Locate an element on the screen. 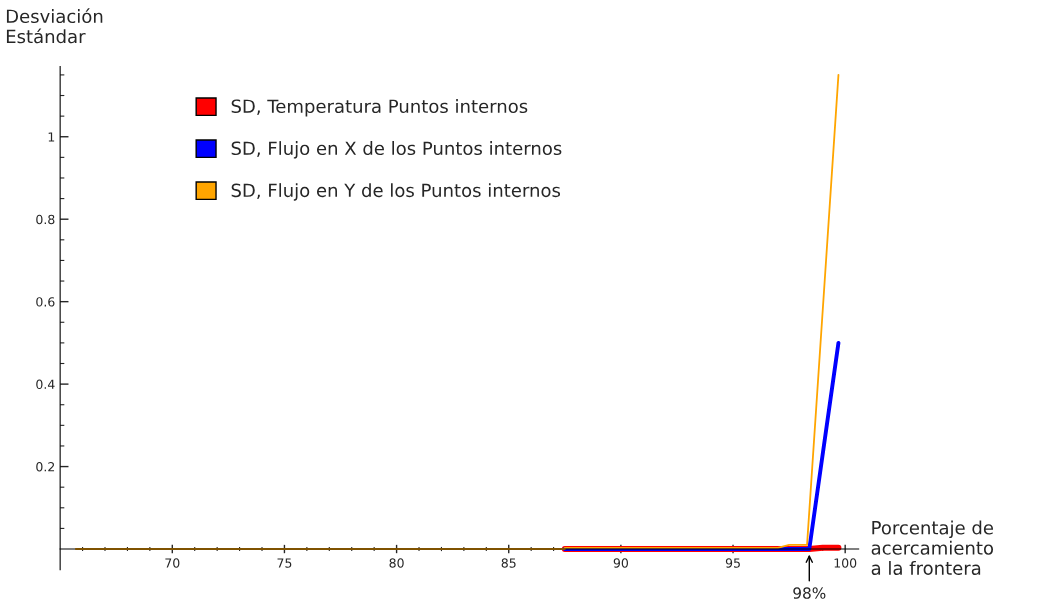 This screenshot has width=1037, height=606. x-tick-label: 95 is located at coordinates (732, 563).